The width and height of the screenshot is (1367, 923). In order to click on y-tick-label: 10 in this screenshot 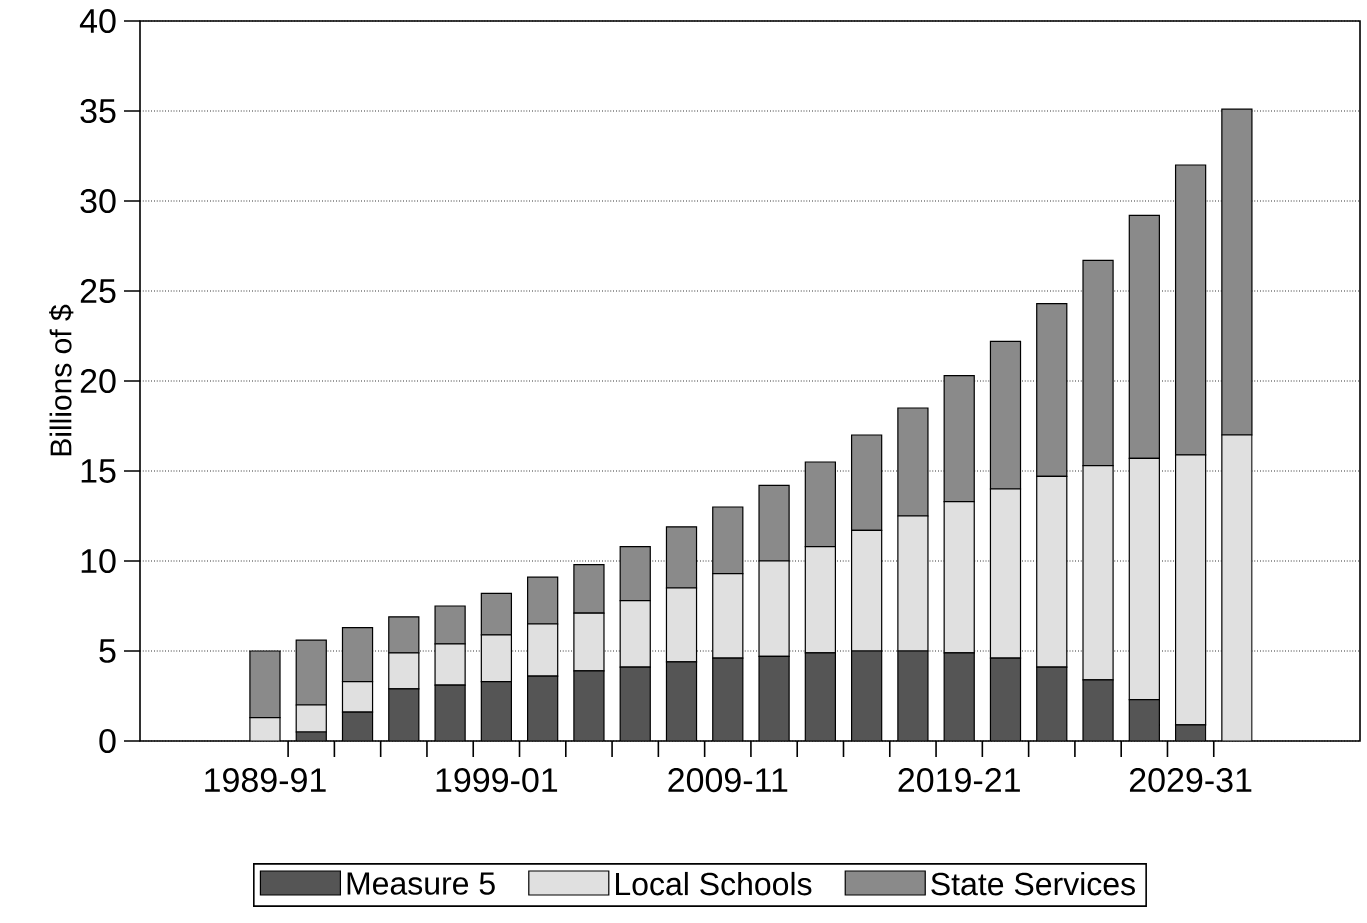, I will do `click(98, 561)`.